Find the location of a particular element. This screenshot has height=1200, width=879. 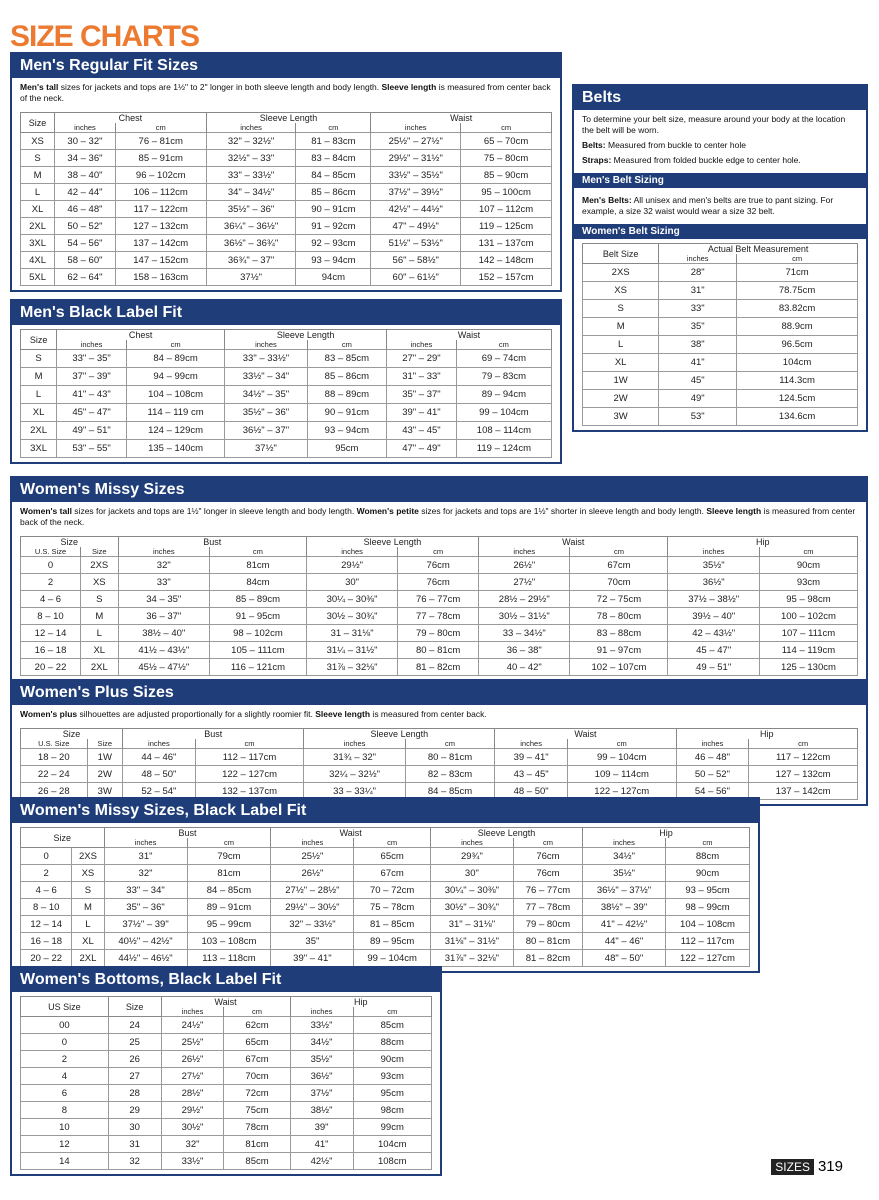

table-cell: 84 – 85cm is located at coordinates (333, 175).